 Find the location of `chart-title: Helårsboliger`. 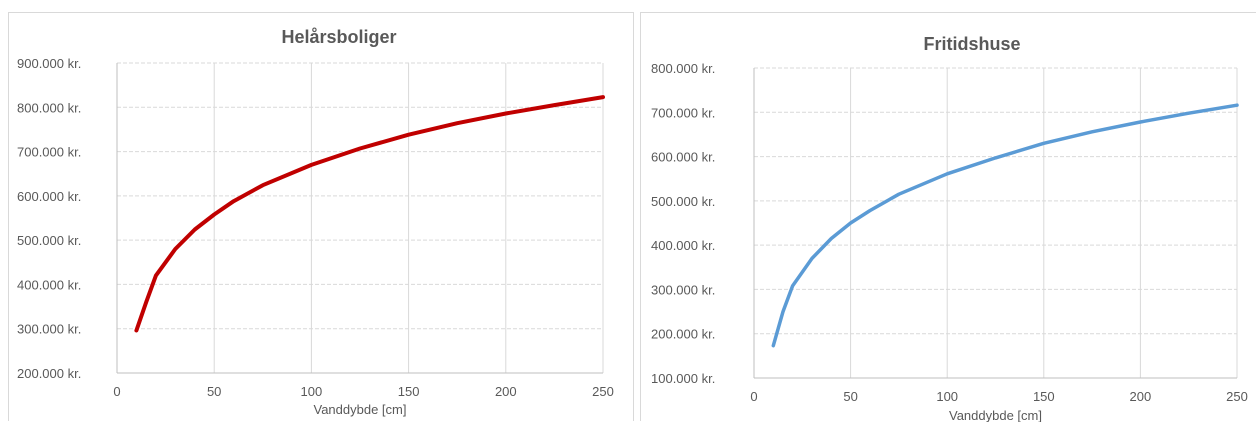

chart-title: Helårsboliger is located at coordinates (338, 37).